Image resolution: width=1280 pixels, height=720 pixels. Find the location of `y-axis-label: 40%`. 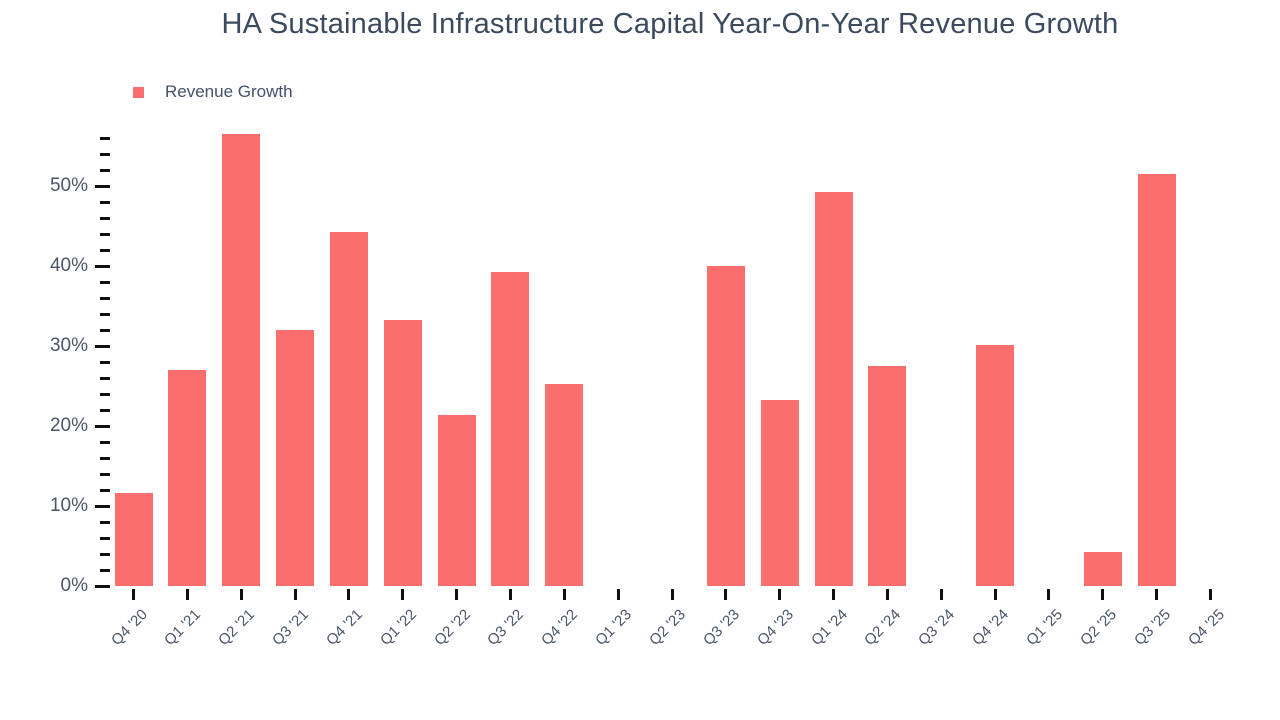

y-axis-label: 40% is located at coordinates (68, 265).